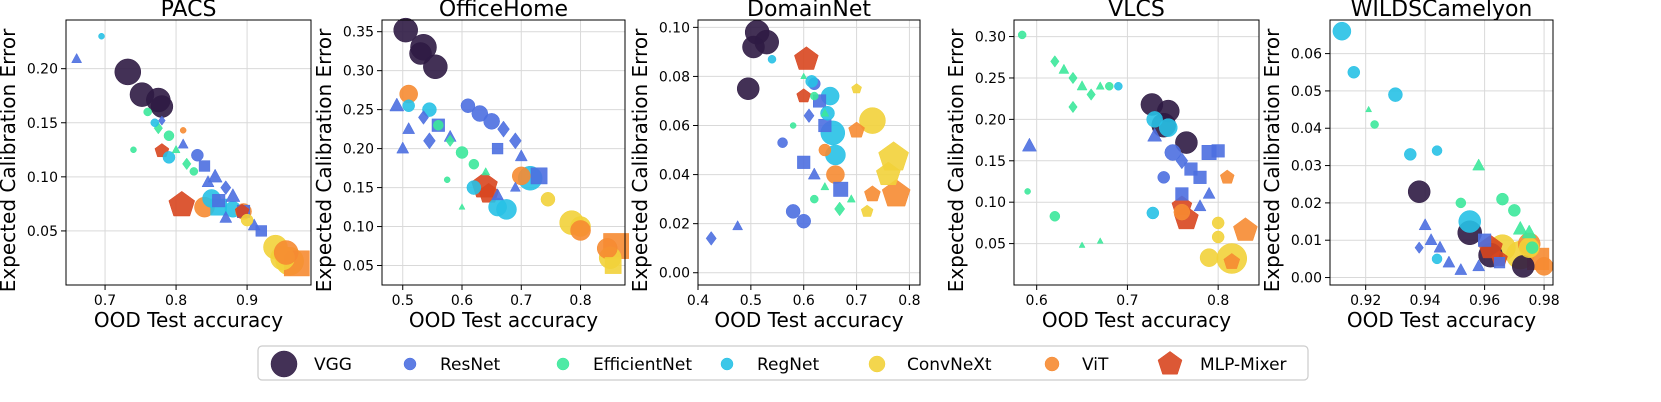 The image size is (1661, 402). Describe the element at coordinates (990, 162) in the screenshot. I see `y-tick-label: 0.15` at that location.